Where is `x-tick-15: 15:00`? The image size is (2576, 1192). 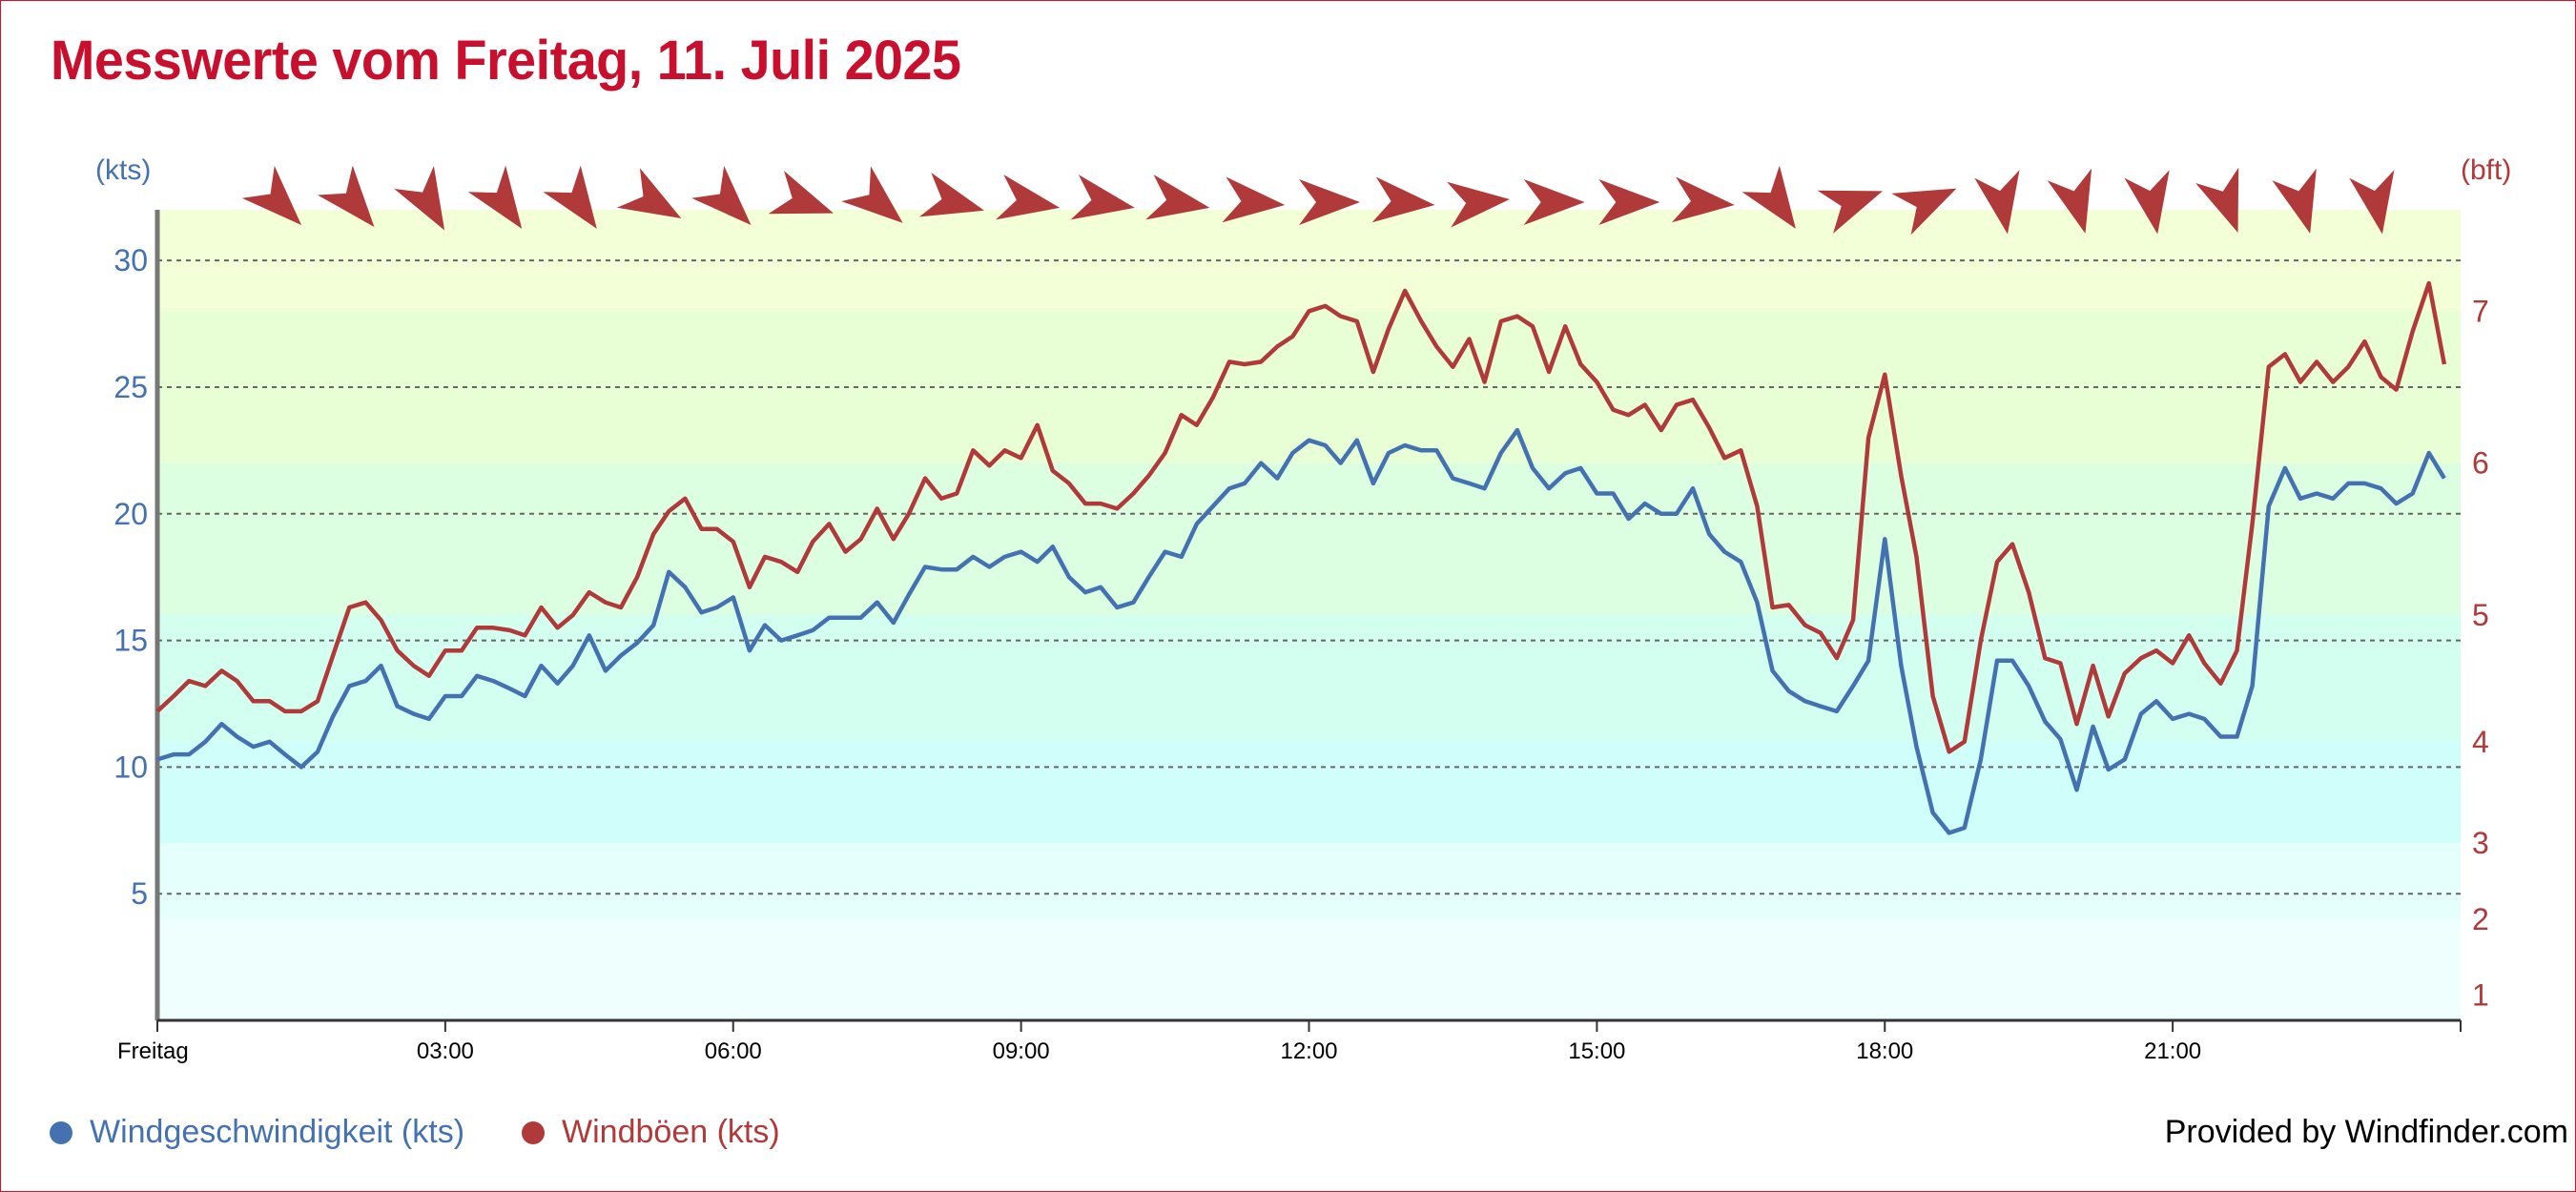
x-tick-15: 15:00 is located at coordinates (1596, 1051).